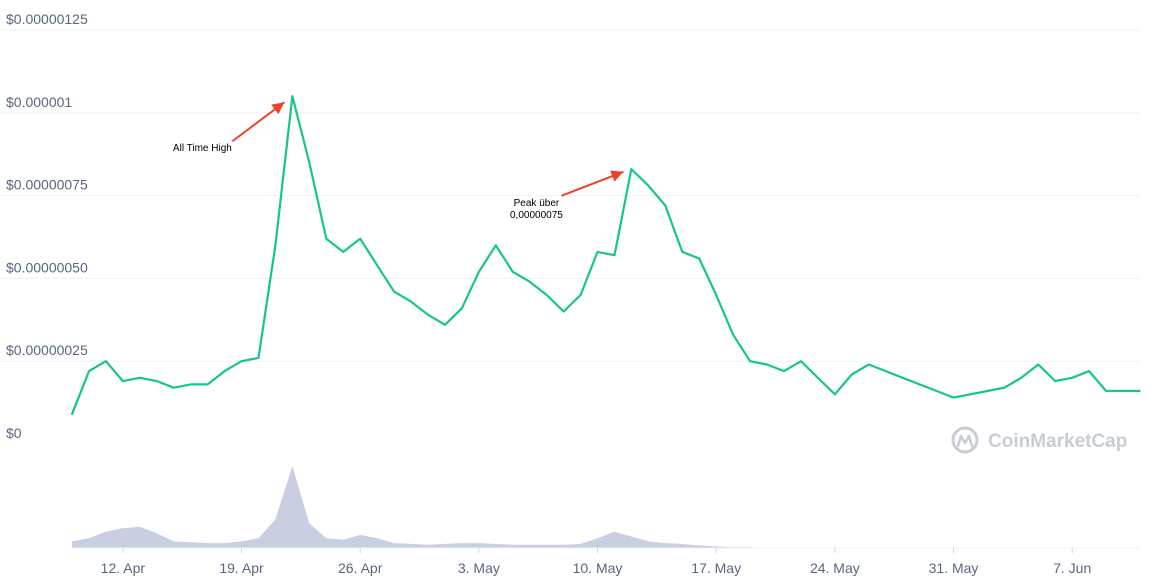 This screenshot has width=1150, height=588. What do you see at coordinates (479, 568) in the screenshot?
I see `x-tick-label: 3. May` at bounding box center [479, 568].